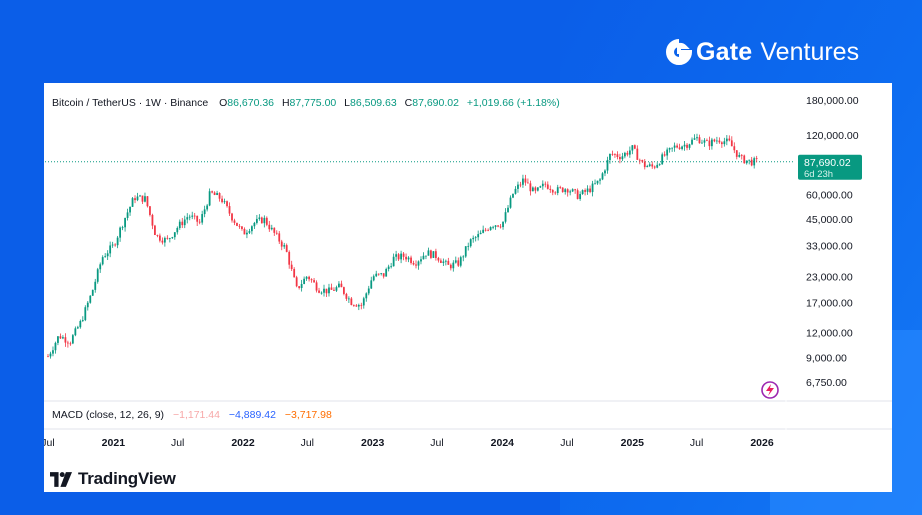 The height and width of the screenshot is (515, 922). I want to click on price-tick-label: 180,000.00, so click(832, 101).